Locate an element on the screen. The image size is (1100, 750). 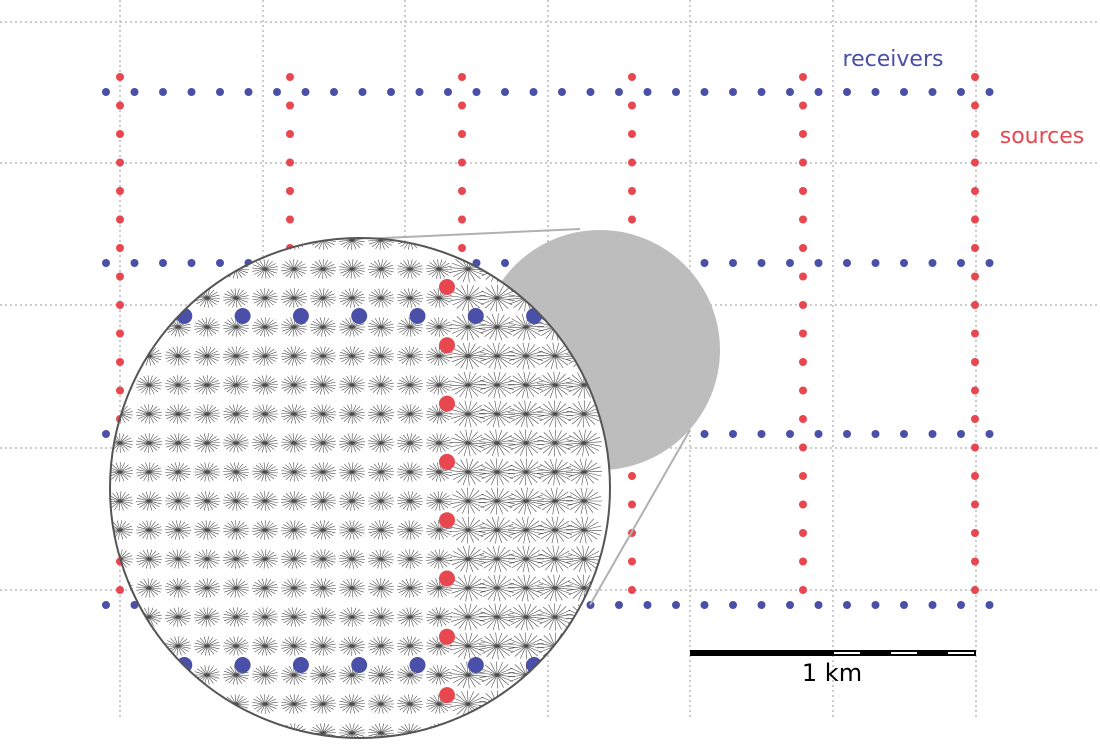
scale-bar-label: 1 km is located at coordinates (832, 673).